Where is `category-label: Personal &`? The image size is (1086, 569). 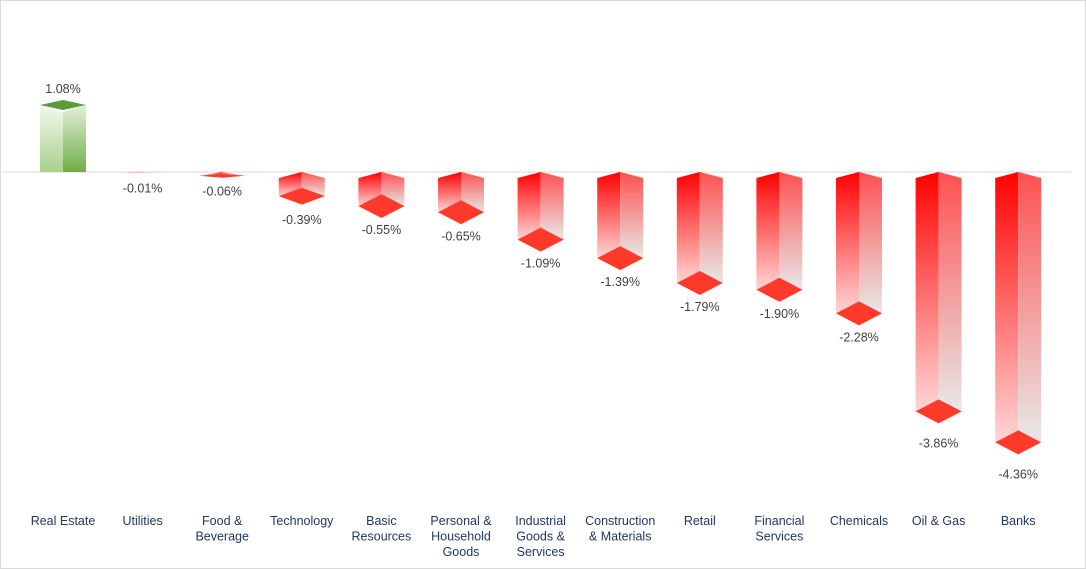
category-label: Personal & is located at coordinates (461, 521).